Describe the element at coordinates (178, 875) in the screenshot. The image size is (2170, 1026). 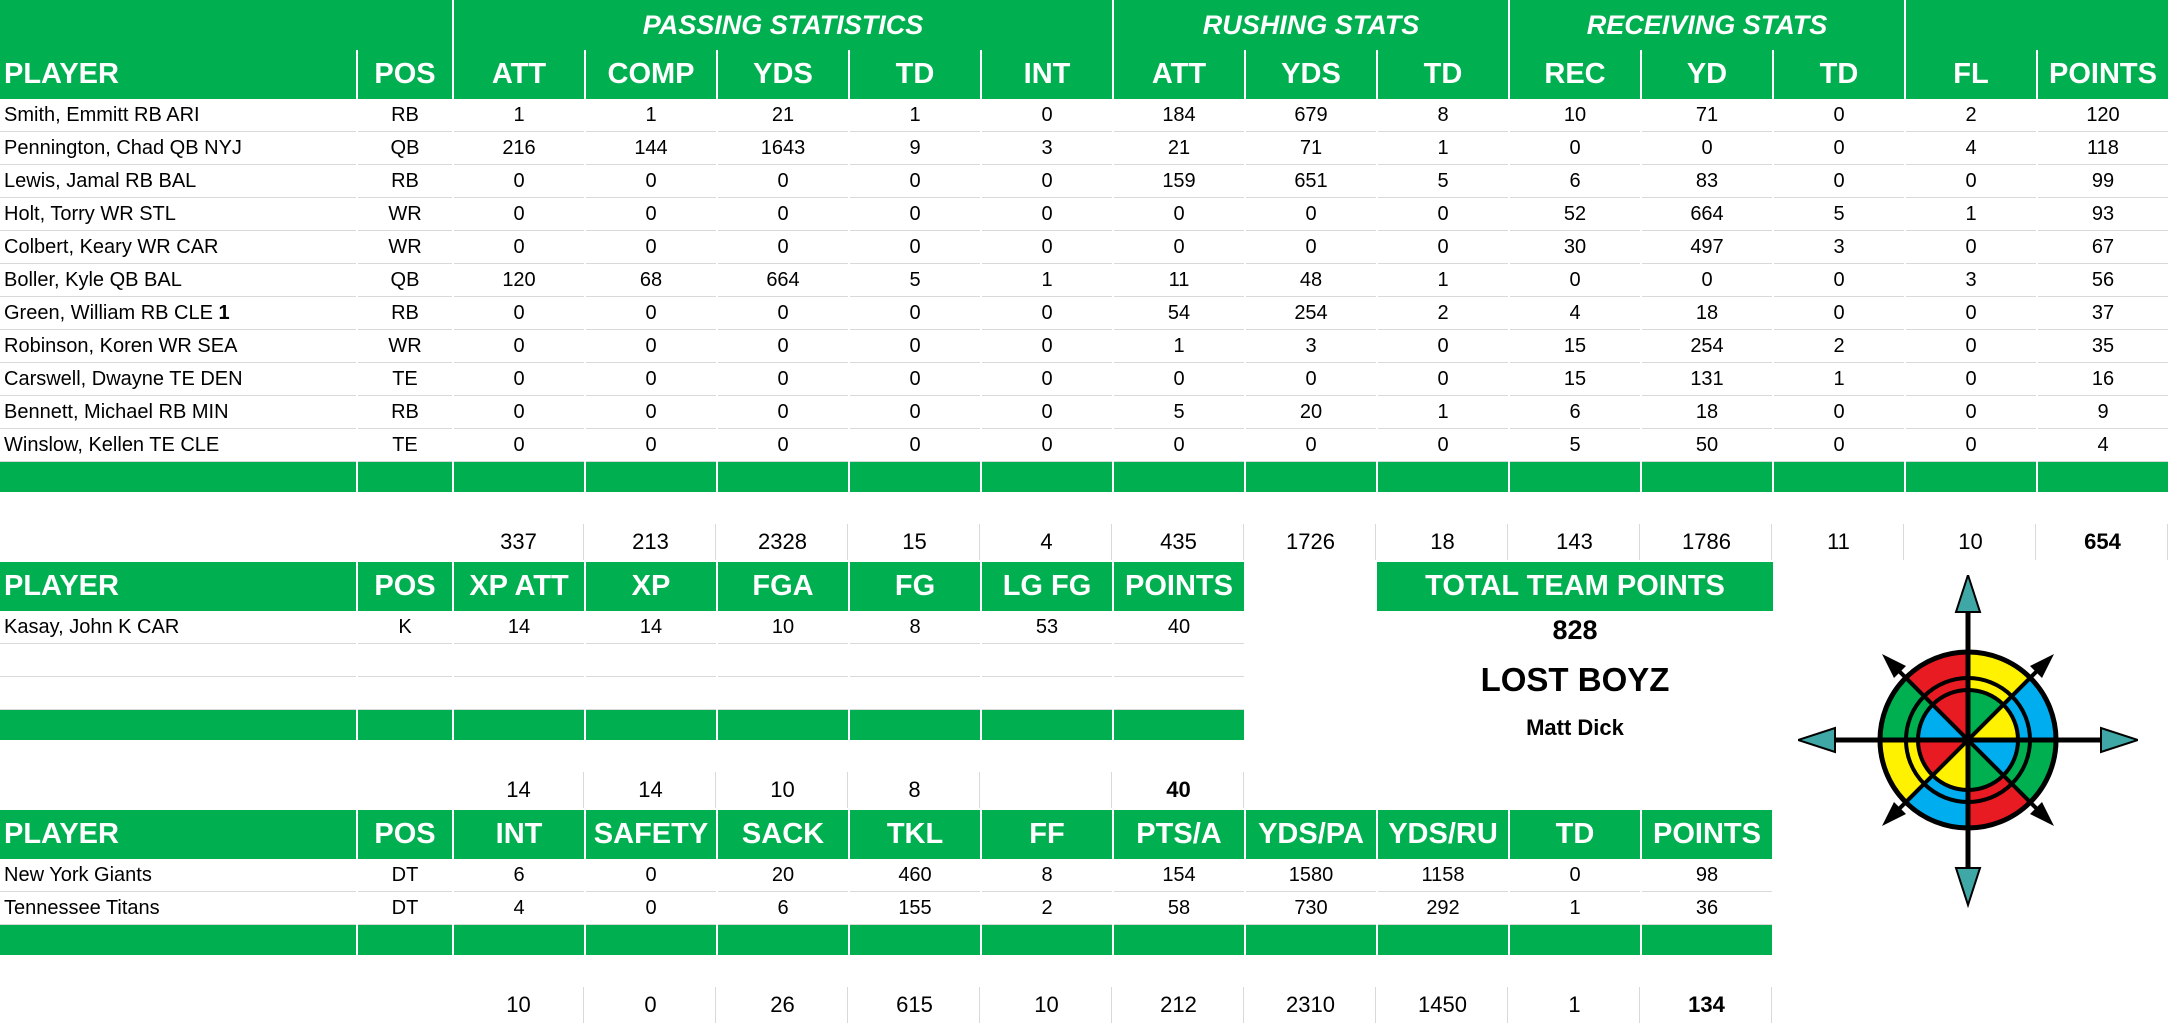
I see `player-name: New York Giants` at that location.